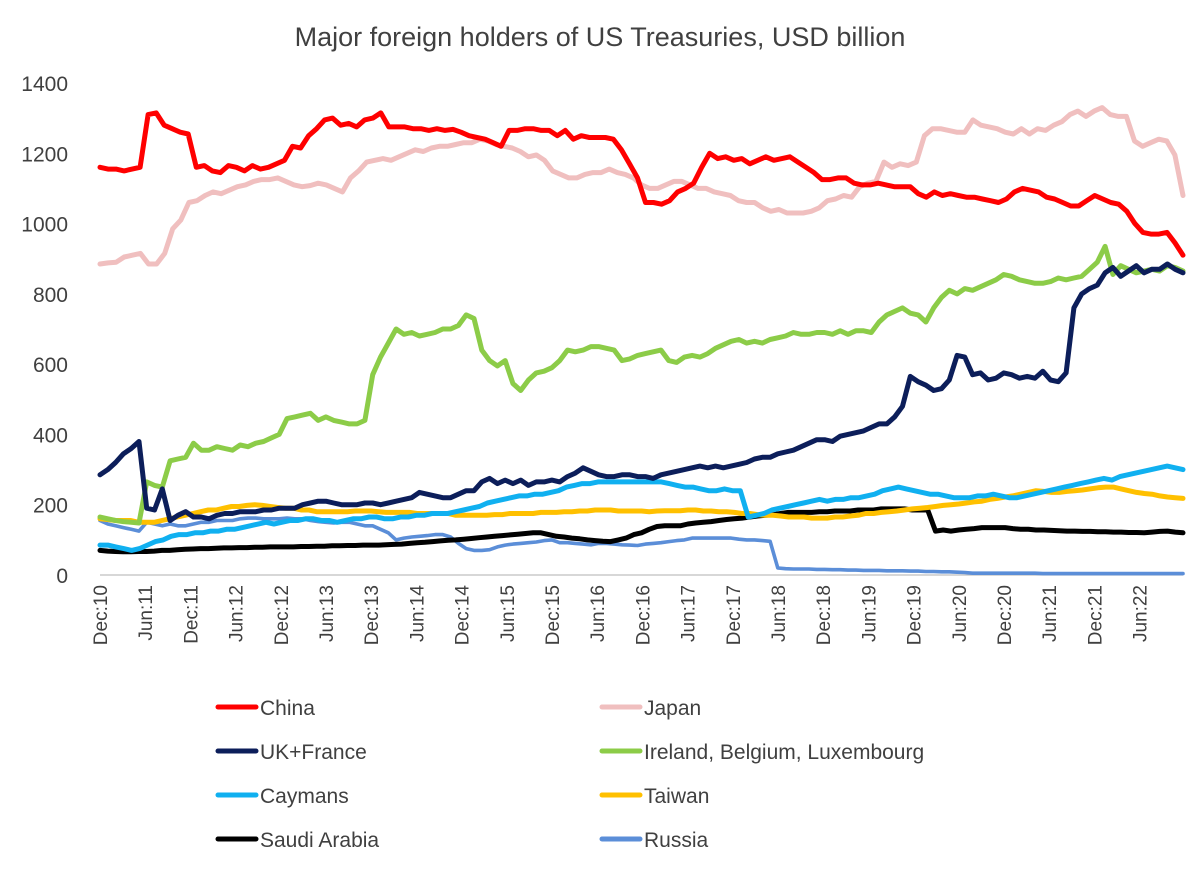 This screenshot has width=1200, height=871. What do you see at coordinates (960, 613) in the screenshot?
I see `x-tick-label: Jun:20` at bounding box center [960, 613].